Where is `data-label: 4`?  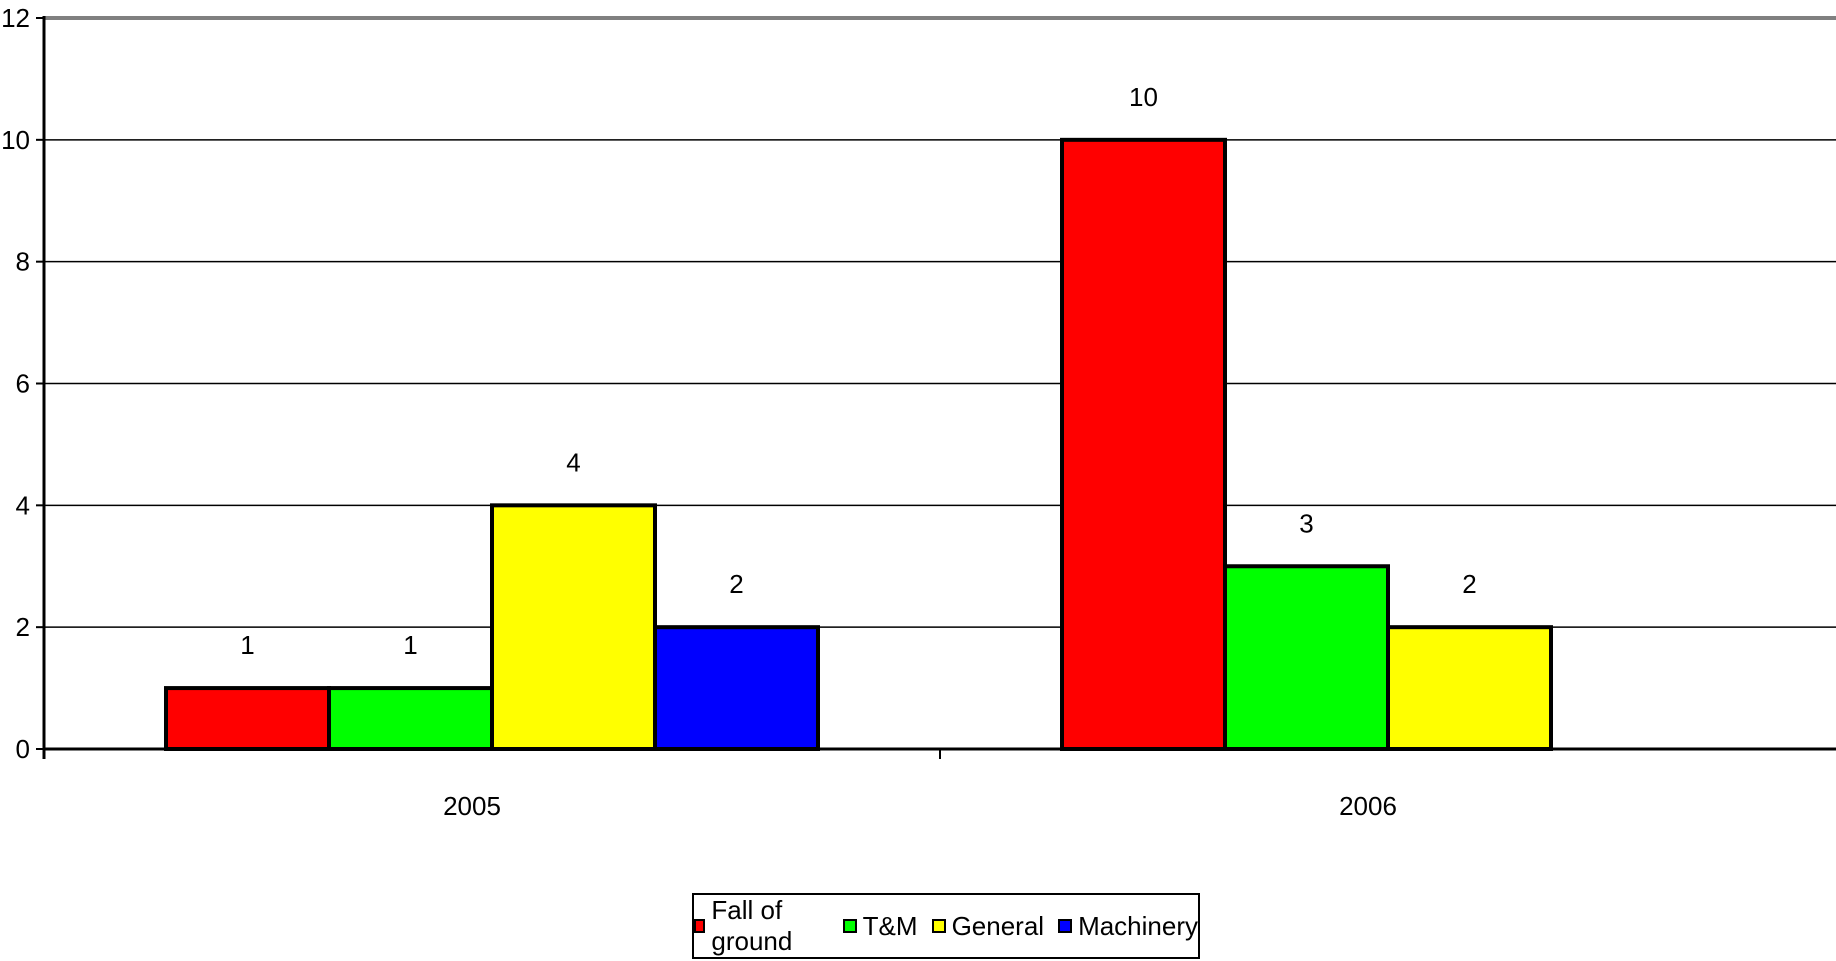
data-label: 4 is located at coordinates (573, 462).